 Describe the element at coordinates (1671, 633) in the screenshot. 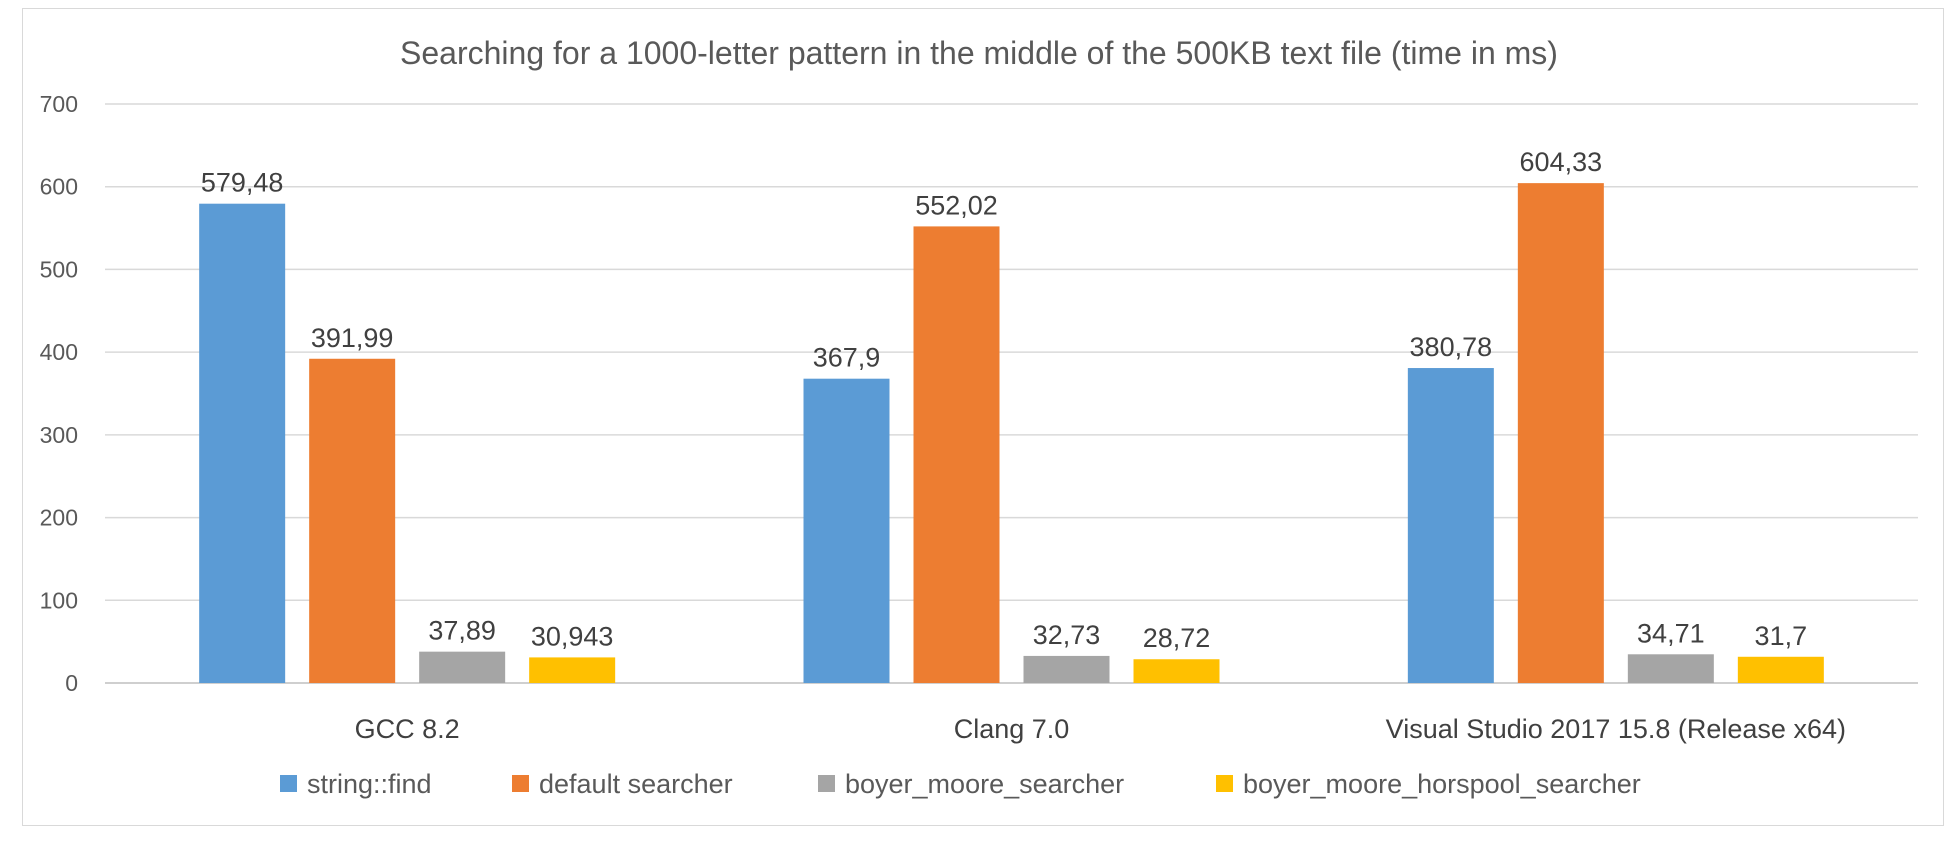

I see `data-label: 34,71` at that location.